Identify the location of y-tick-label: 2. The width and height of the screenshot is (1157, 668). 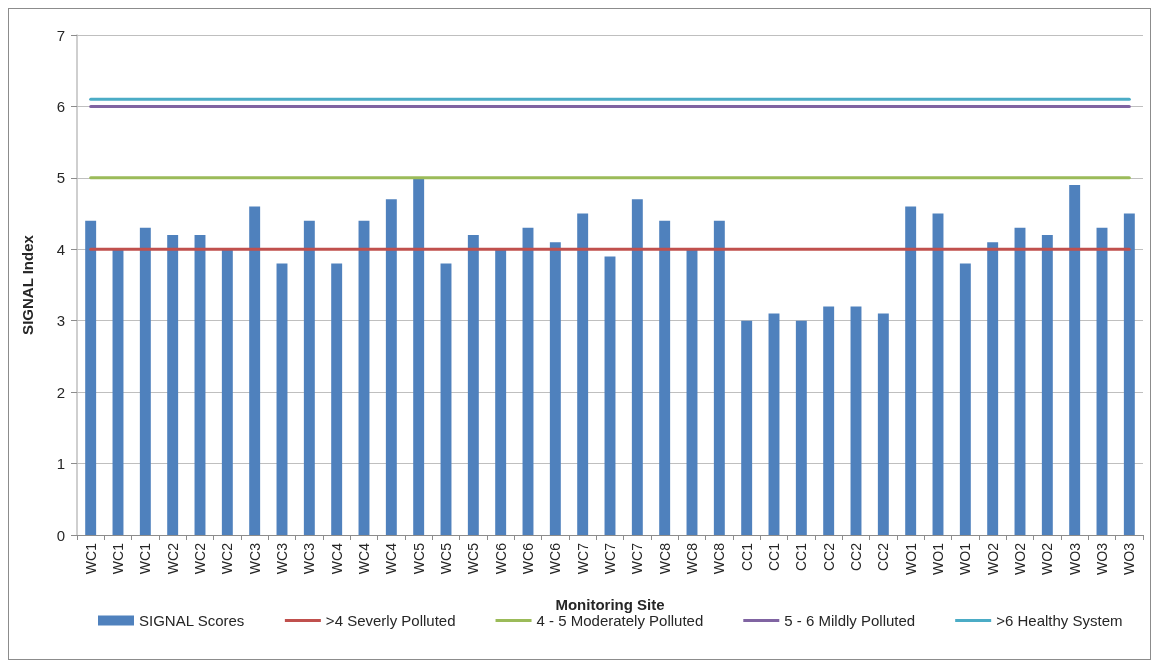
(60, 392).